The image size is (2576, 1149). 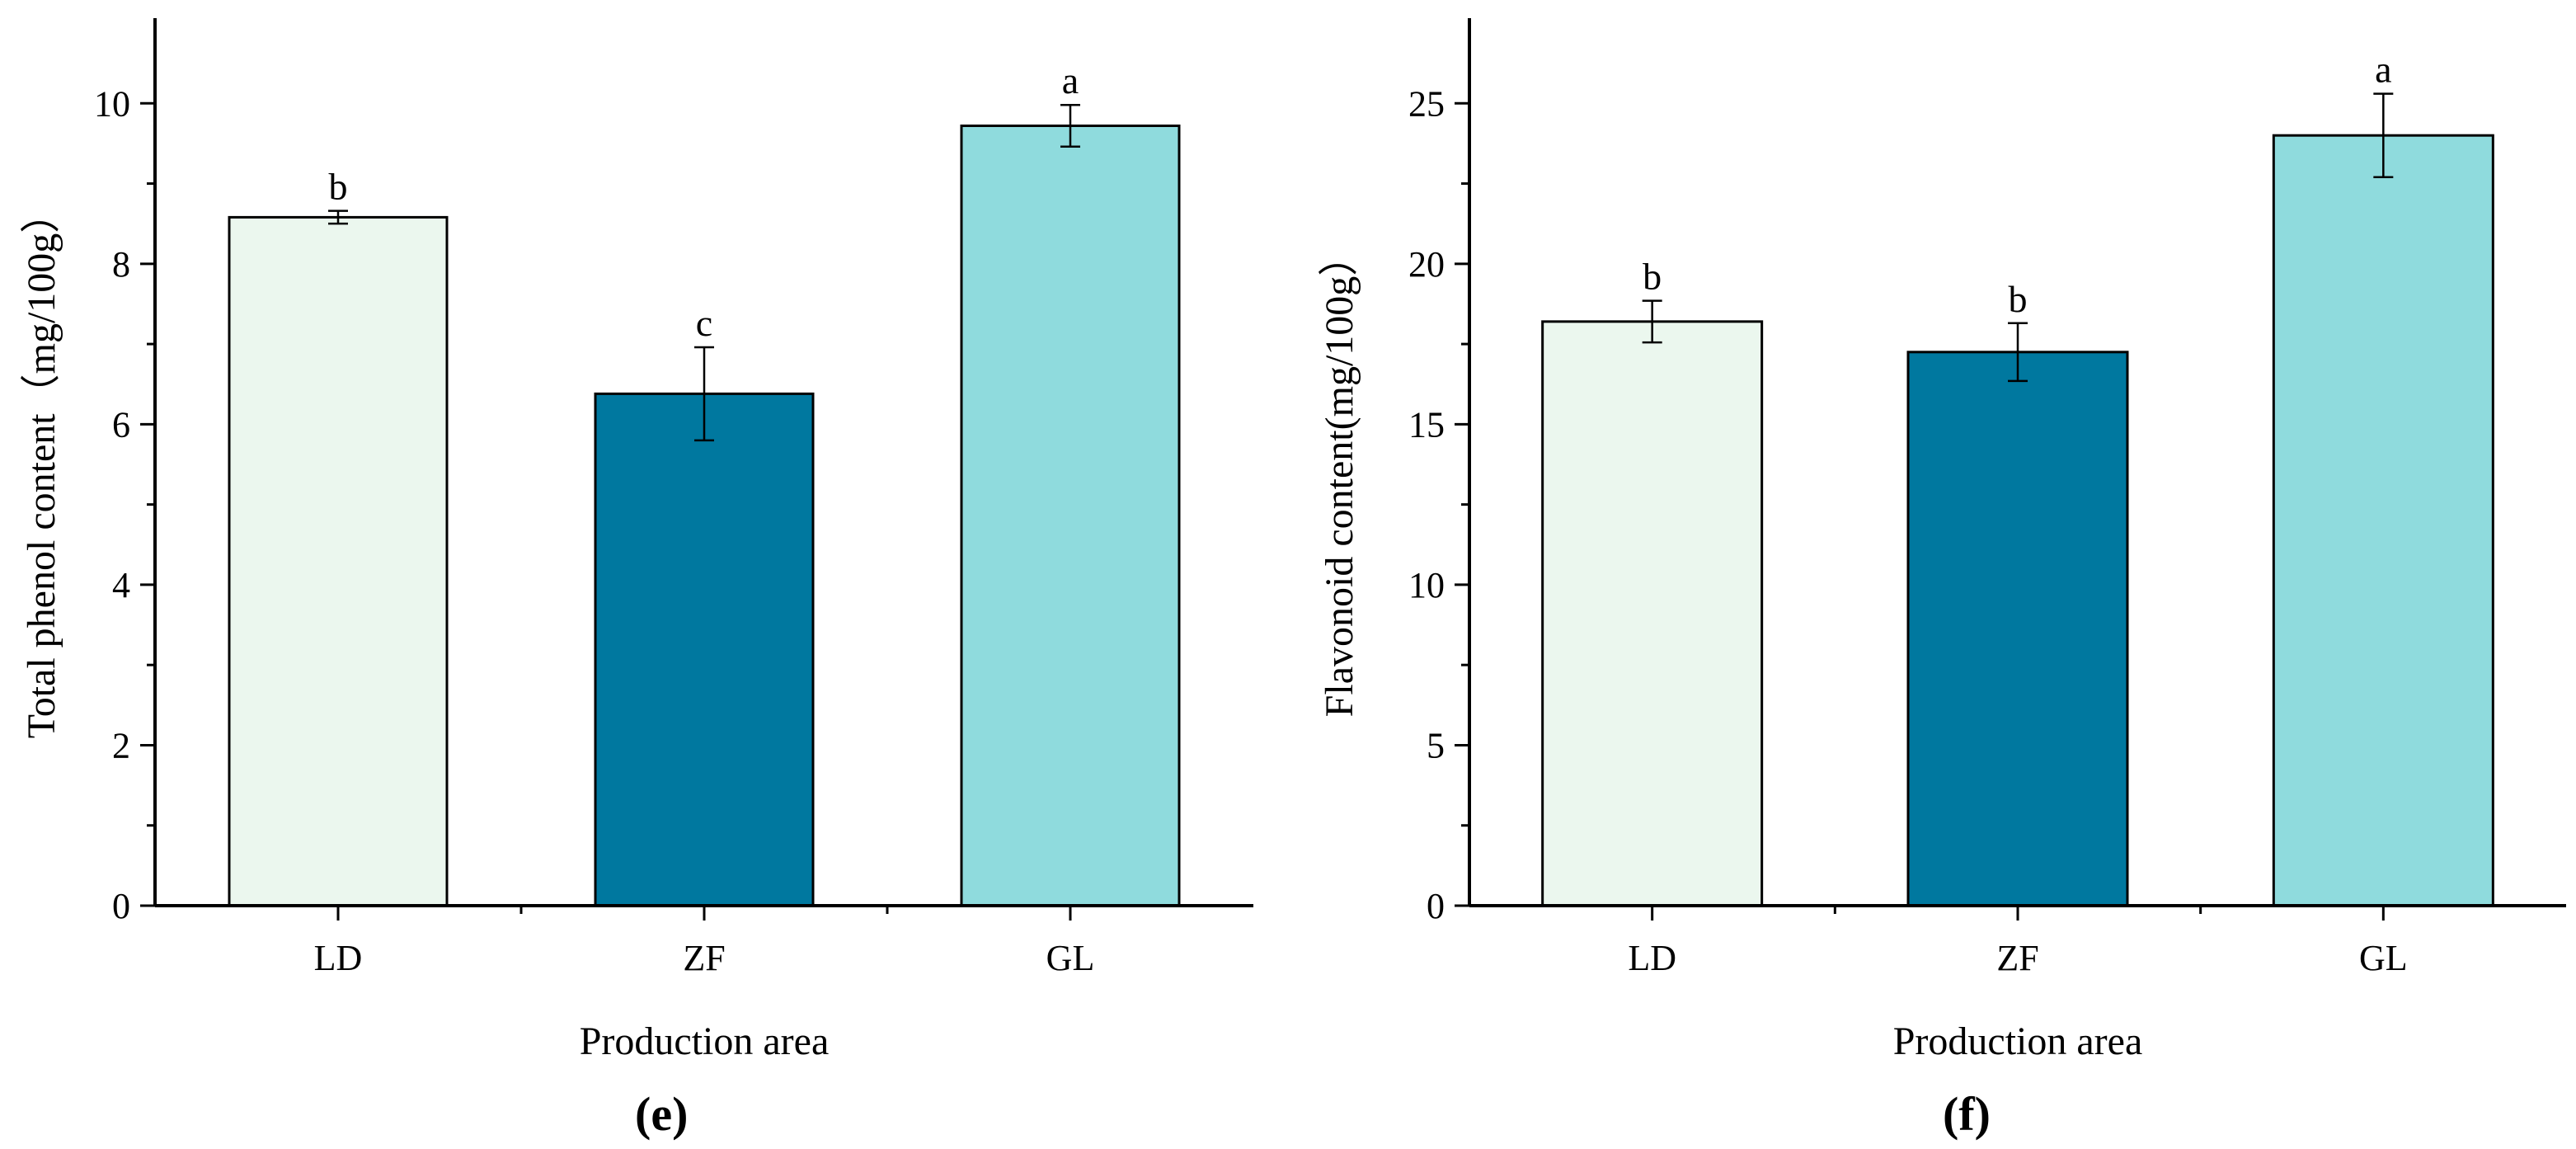 I want to click on panel-e-bar-gl, so click(x=1070, y=516).